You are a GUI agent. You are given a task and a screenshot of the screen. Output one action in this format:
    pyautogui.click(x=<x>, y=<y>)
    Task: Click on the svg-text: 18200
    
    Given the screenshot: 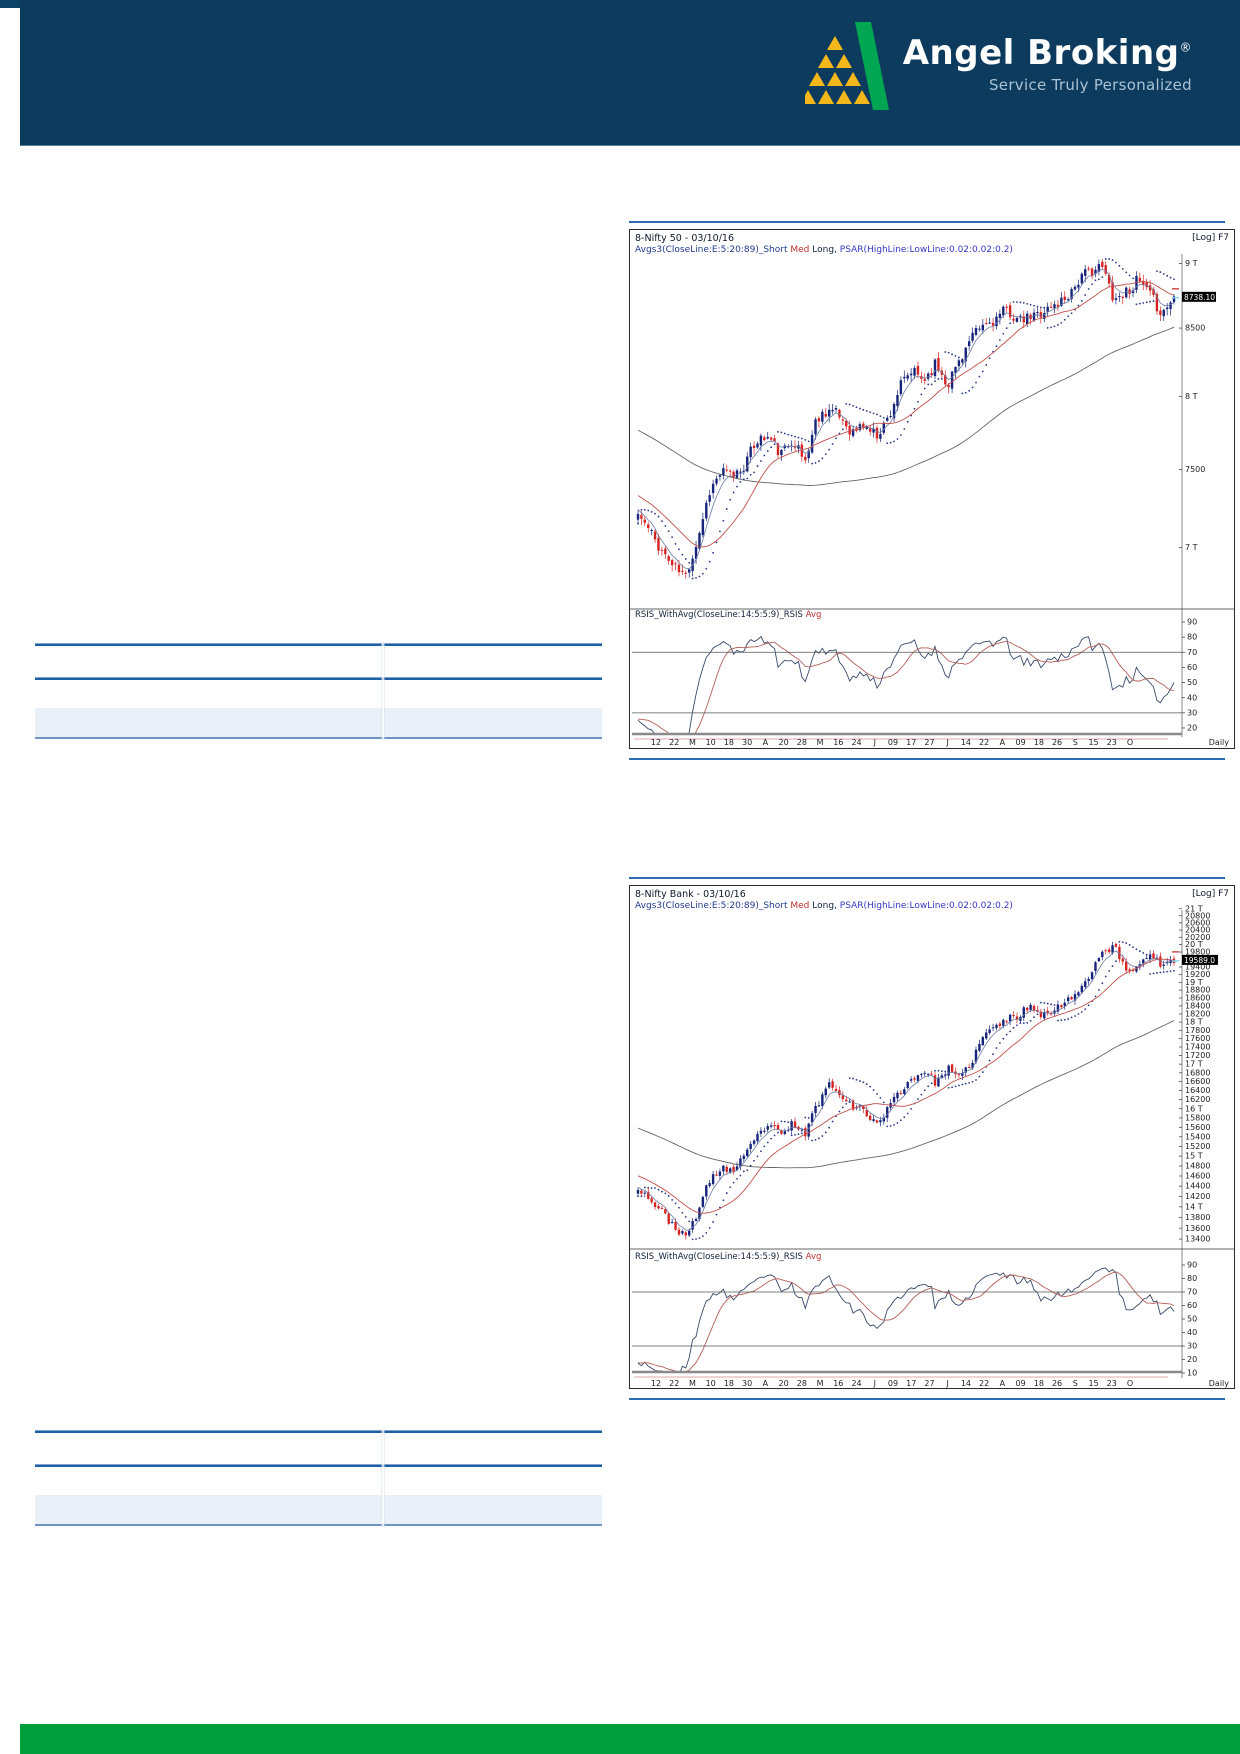 What is the action you would take?
    pyautogui.click(x=1197, y=1014)
    